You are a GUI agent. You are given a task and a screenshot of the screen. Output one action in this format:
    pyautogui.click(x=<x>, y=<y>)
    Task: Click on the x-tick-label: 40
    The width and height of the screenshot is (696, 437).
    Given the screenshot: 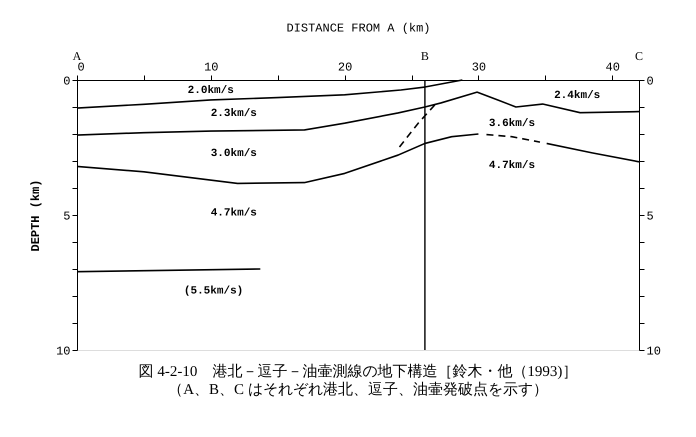 What is the action you would take?
    pyautogui.click(x=613, y=67)
    